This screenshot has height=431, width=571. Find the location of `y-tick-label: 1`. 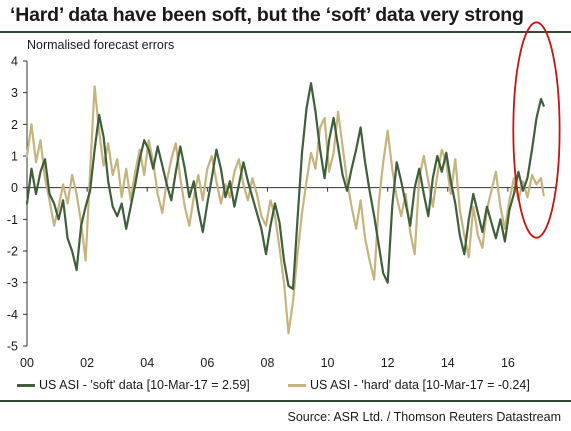

y-tick-label: 1 is located at coordinates (14, 157).